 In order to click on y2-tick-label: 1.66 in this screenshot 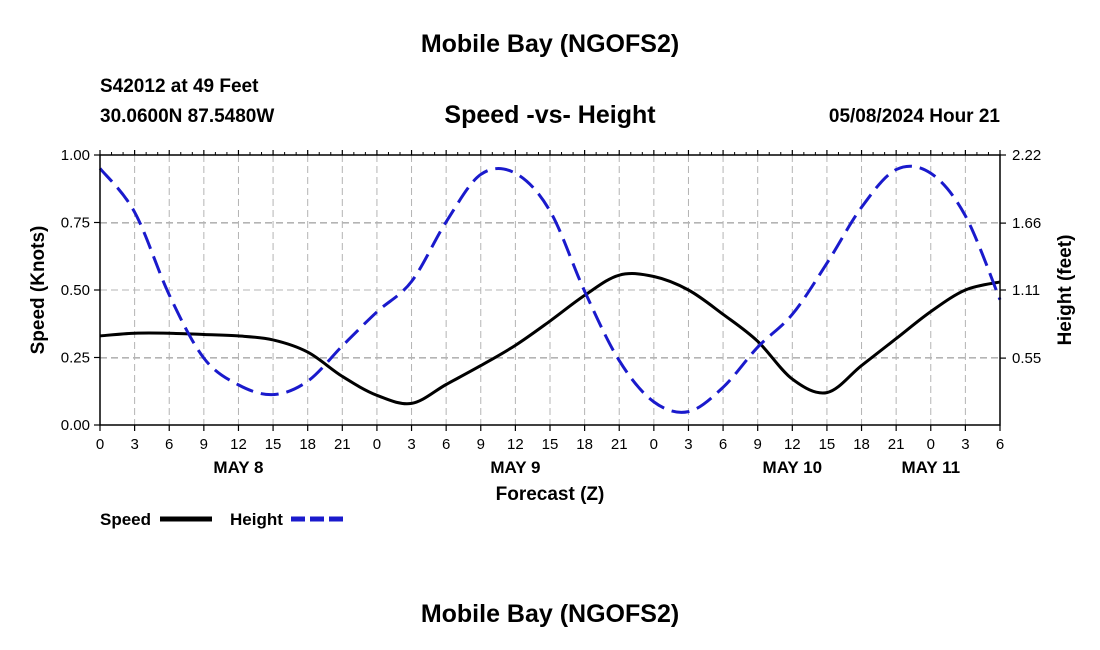, I will do `click(1026, 223)`.